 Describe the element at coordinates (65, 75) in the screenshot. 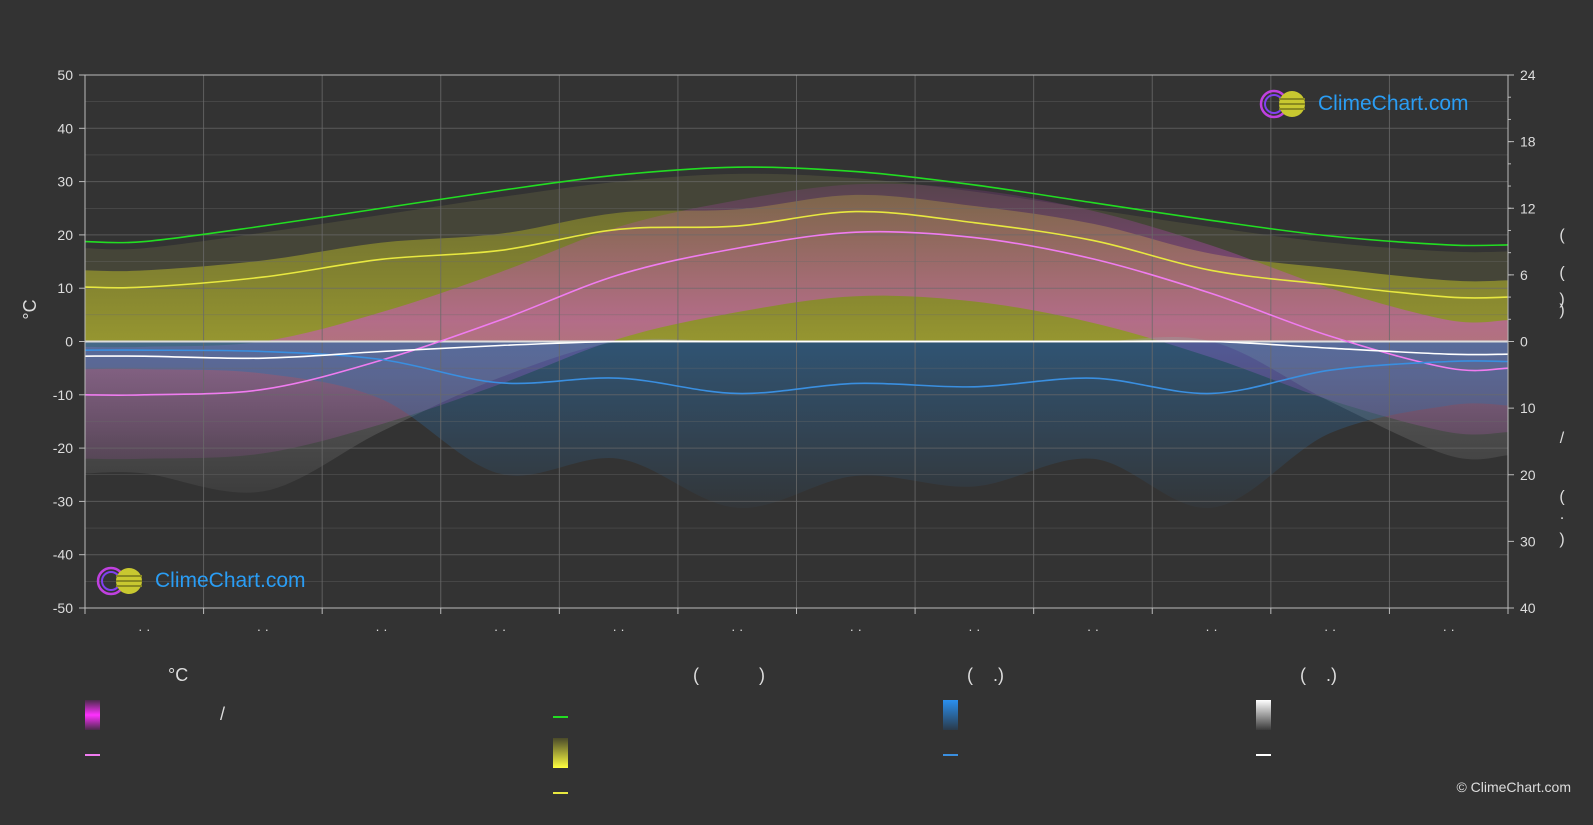

I see `y-left-tick-label: 50` at that location.